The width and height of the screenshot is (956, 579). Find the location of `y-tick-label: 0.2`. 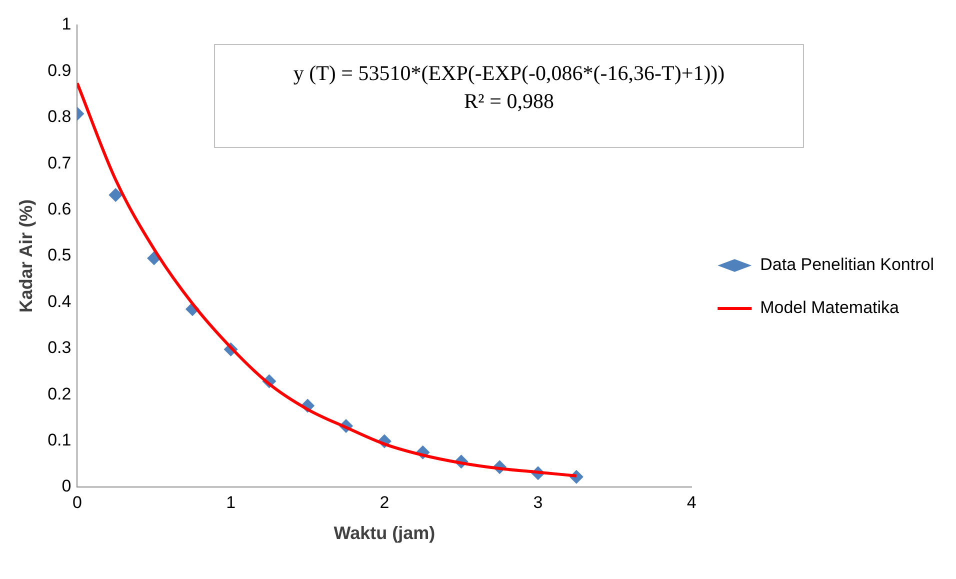

y-tick-label: 0.2 is located at coordinates (60, 394).